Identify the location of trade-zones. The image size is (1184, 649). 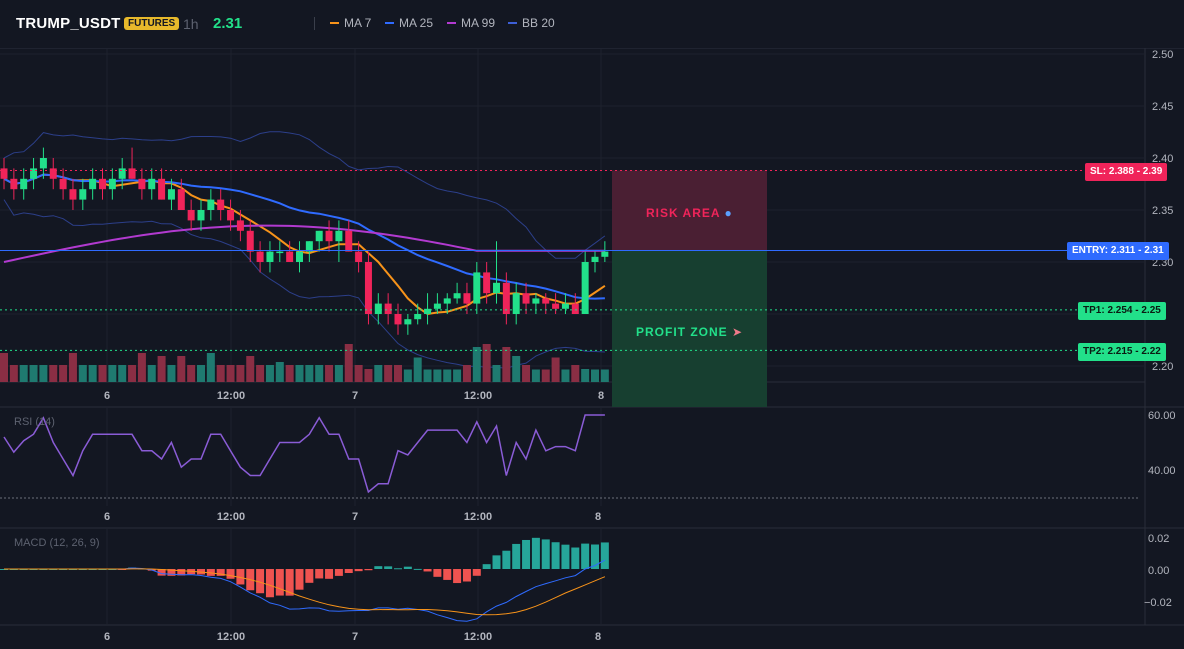
(689, 288).